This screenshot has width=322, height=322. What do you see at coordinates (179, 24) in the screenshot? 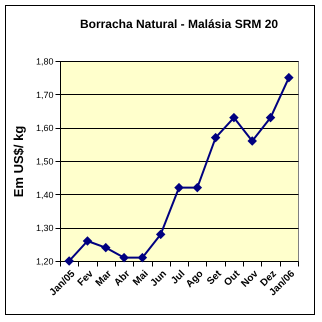
I see `chart-title: Borracha Natural - Malásia SRM 20` at bounding box center [179, 24].